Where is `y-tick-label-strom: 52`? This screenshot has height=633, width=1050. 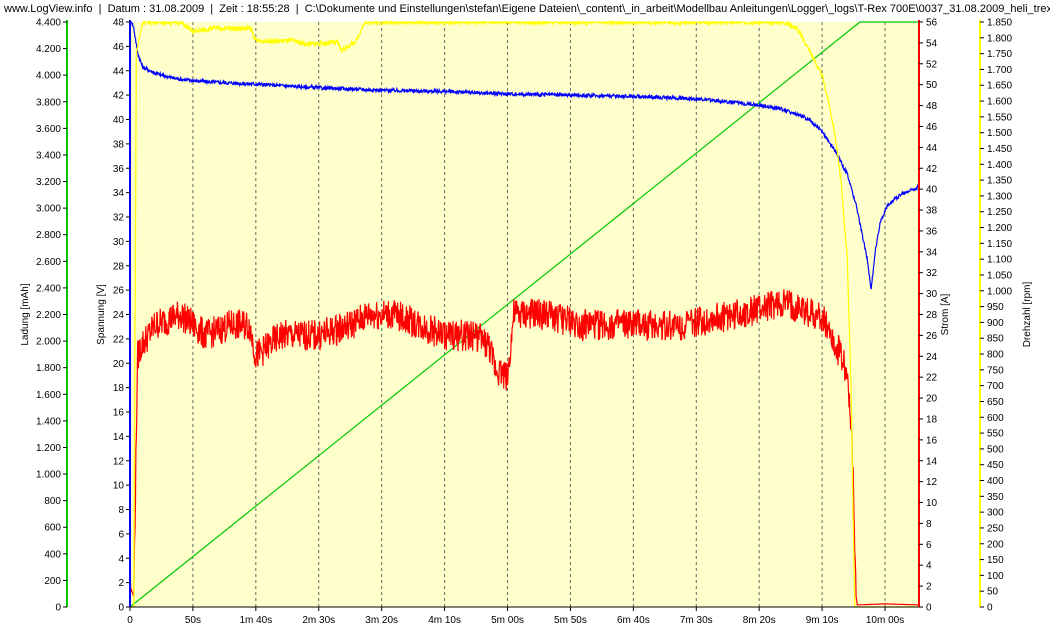
y-tick-label-strom: 52 is located at coordinates (932, 64).